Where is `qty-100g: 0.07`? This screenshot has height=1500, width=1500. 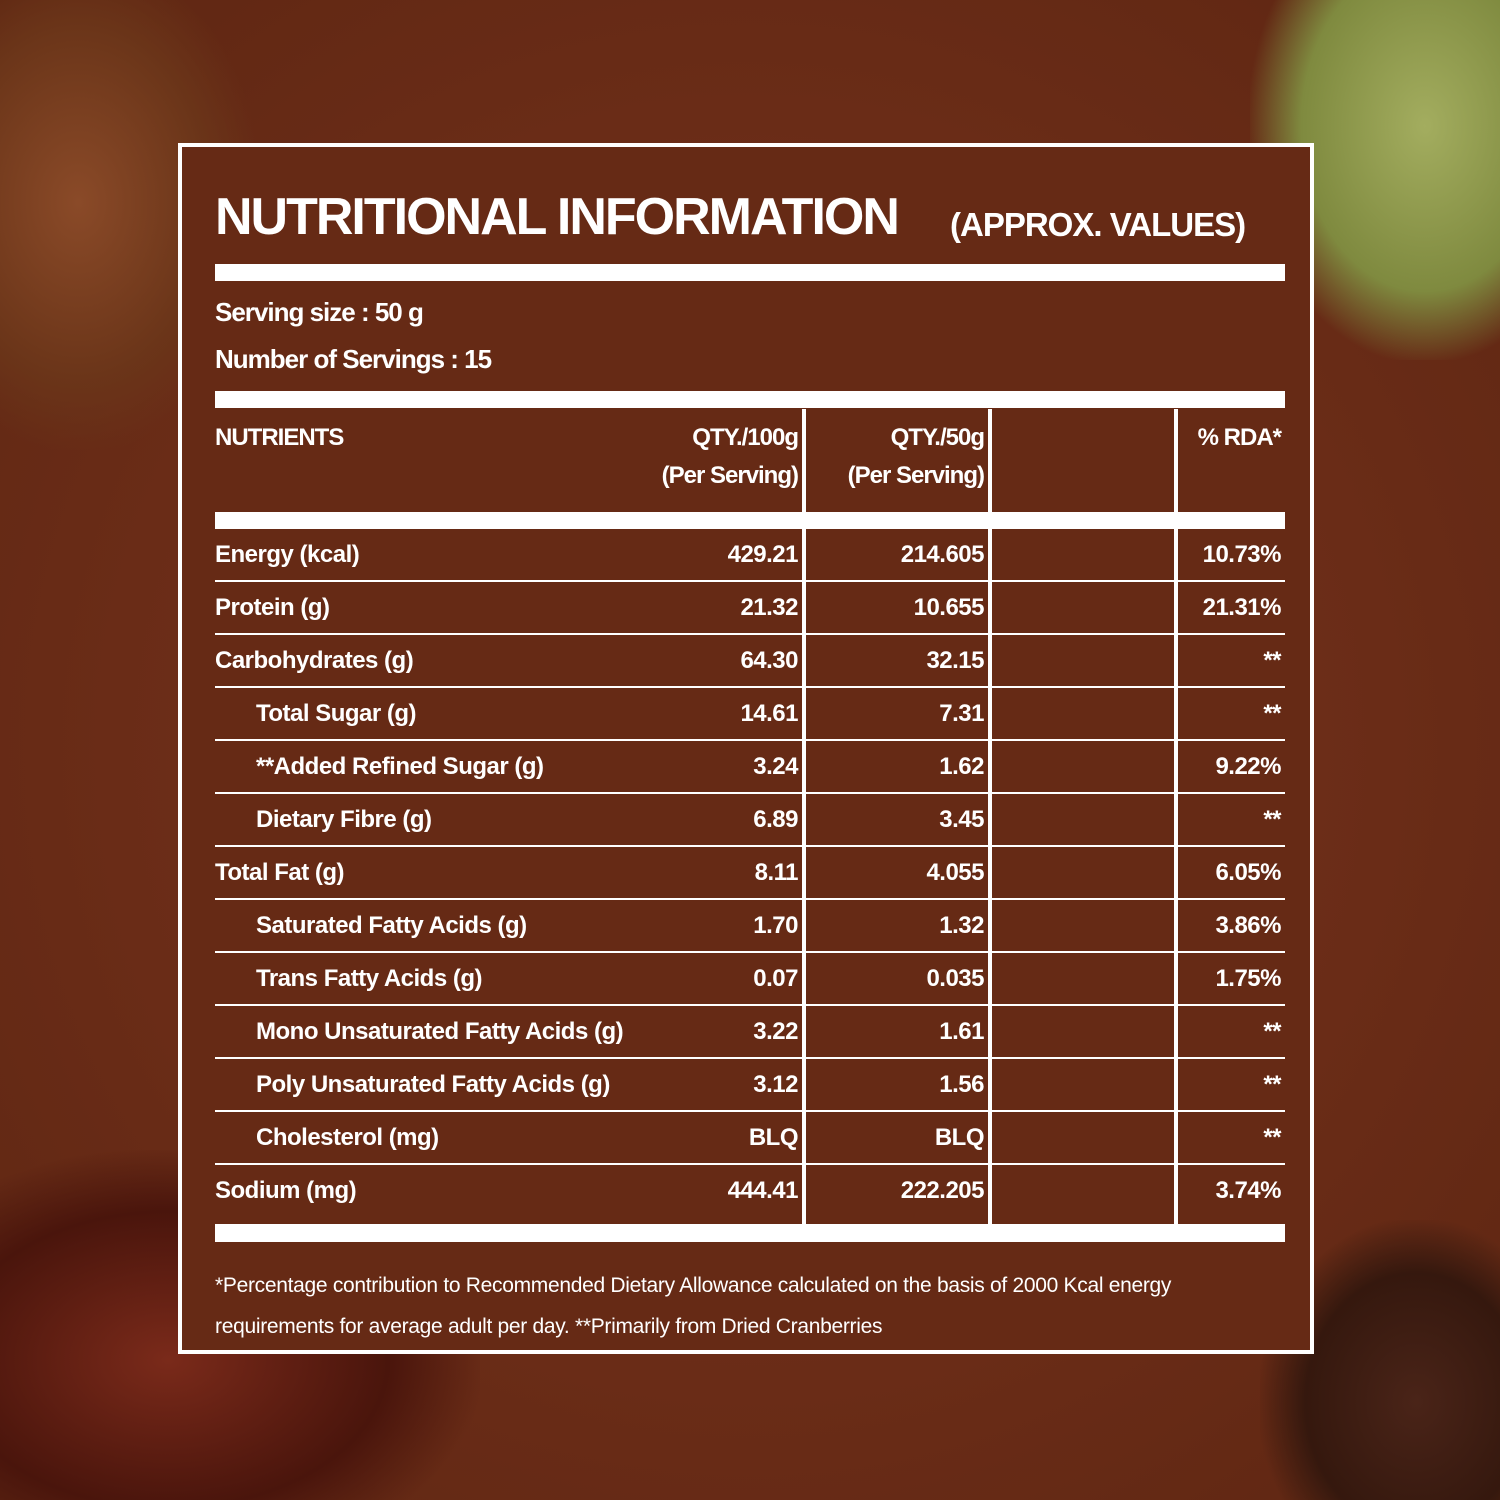
qty-100g: 0.07 is located at coordinates (775, 978).